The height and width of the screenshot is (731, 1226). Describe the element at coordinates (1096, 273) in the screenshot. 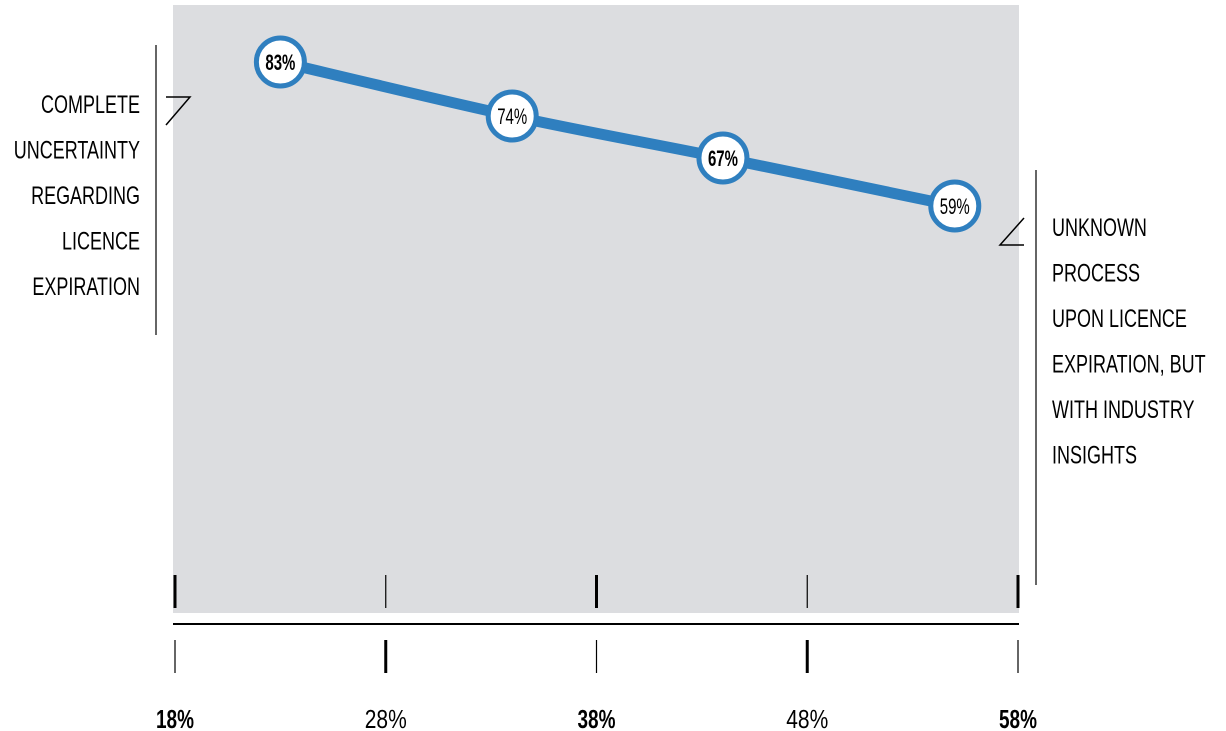

I see `annotation-line: PROCESS` at that location.